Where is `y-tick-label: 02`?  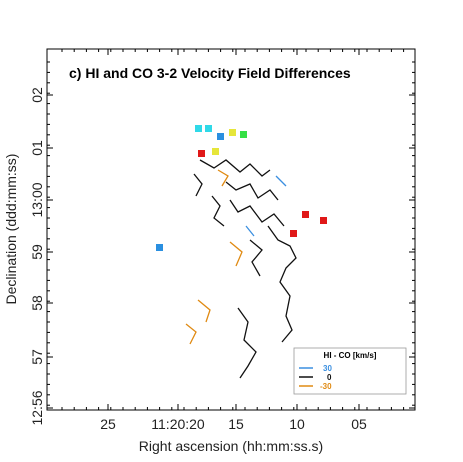 y-tick-label: 02 is located at coordinates (37, 95).